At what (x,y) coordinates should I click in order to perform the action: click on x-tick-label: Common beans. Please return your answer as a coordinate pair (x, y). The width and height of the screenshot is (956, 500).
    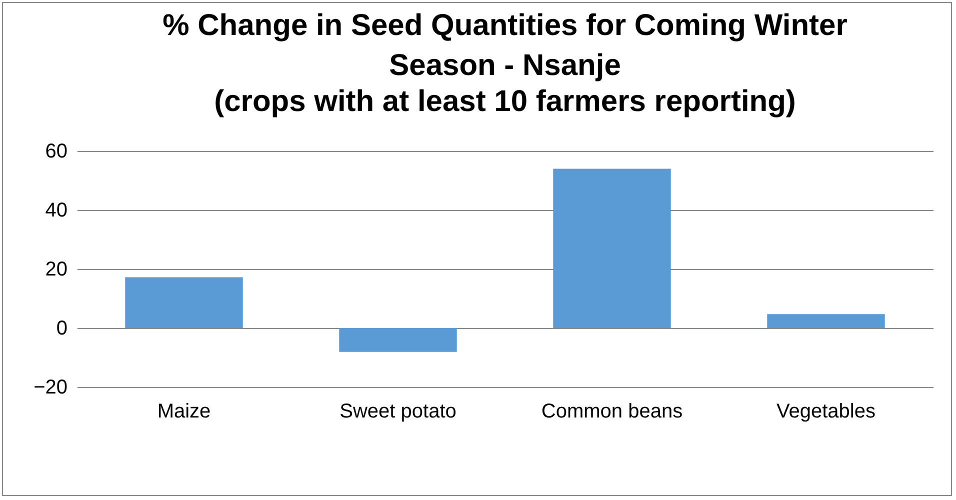
    Looking at the image, I should click on (612, 411).